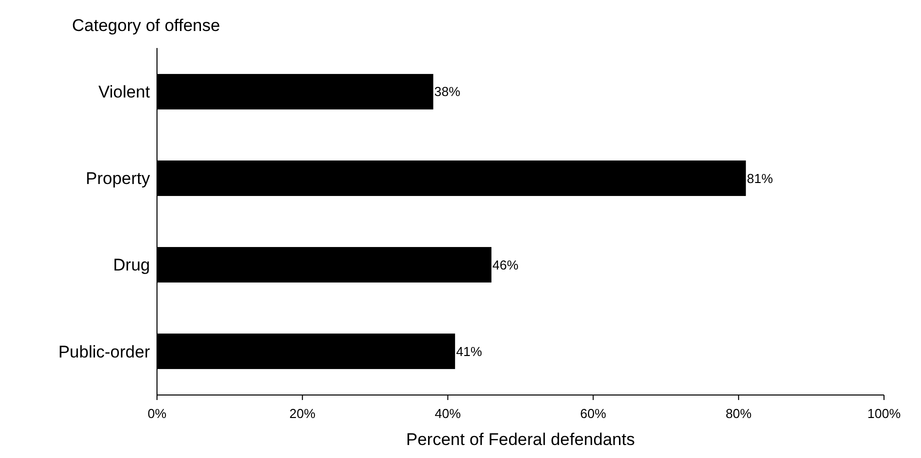 This screenshot has height=458, width=921. What do you see at coordinates (739, 413) in the screenshot?
I see `x-tick-label: 80%` at bounding box center [739, 413].